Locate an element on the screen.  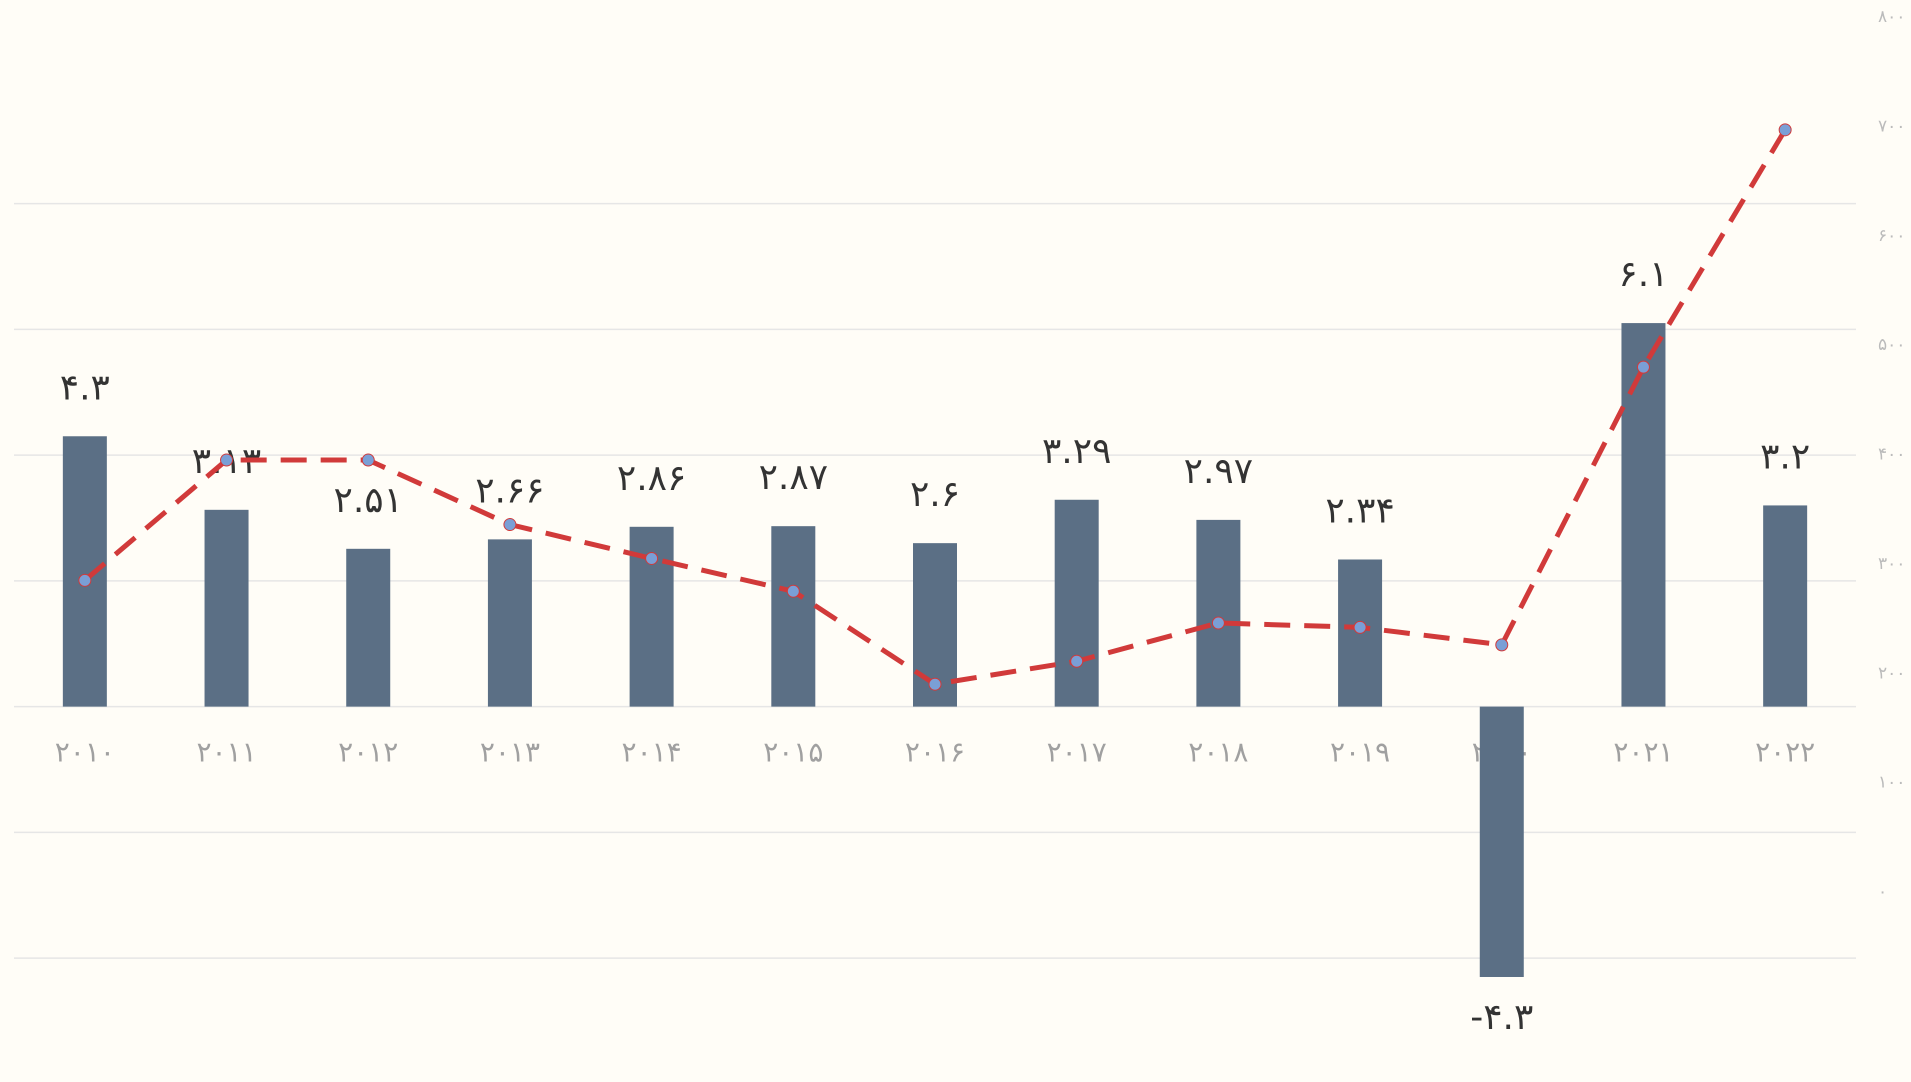
y2-tick-label: ۸۰۰ is located at coordinates (1891, 17).